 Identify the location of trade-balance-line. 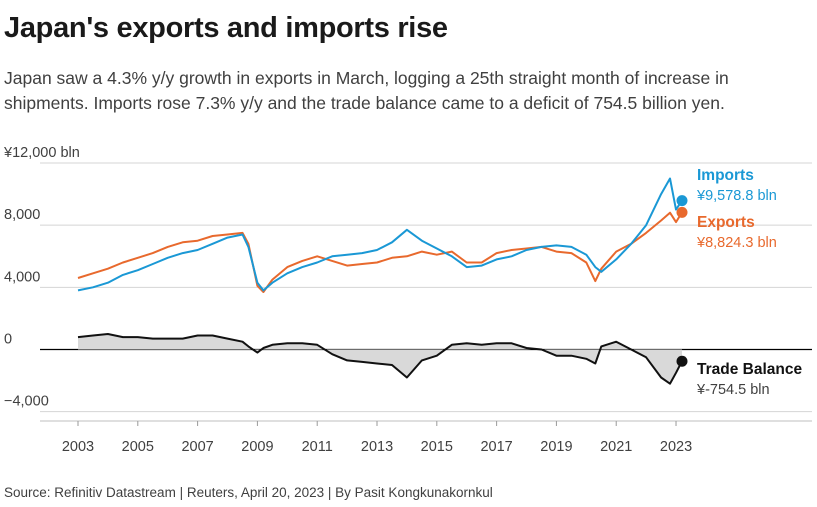
(380, 359).